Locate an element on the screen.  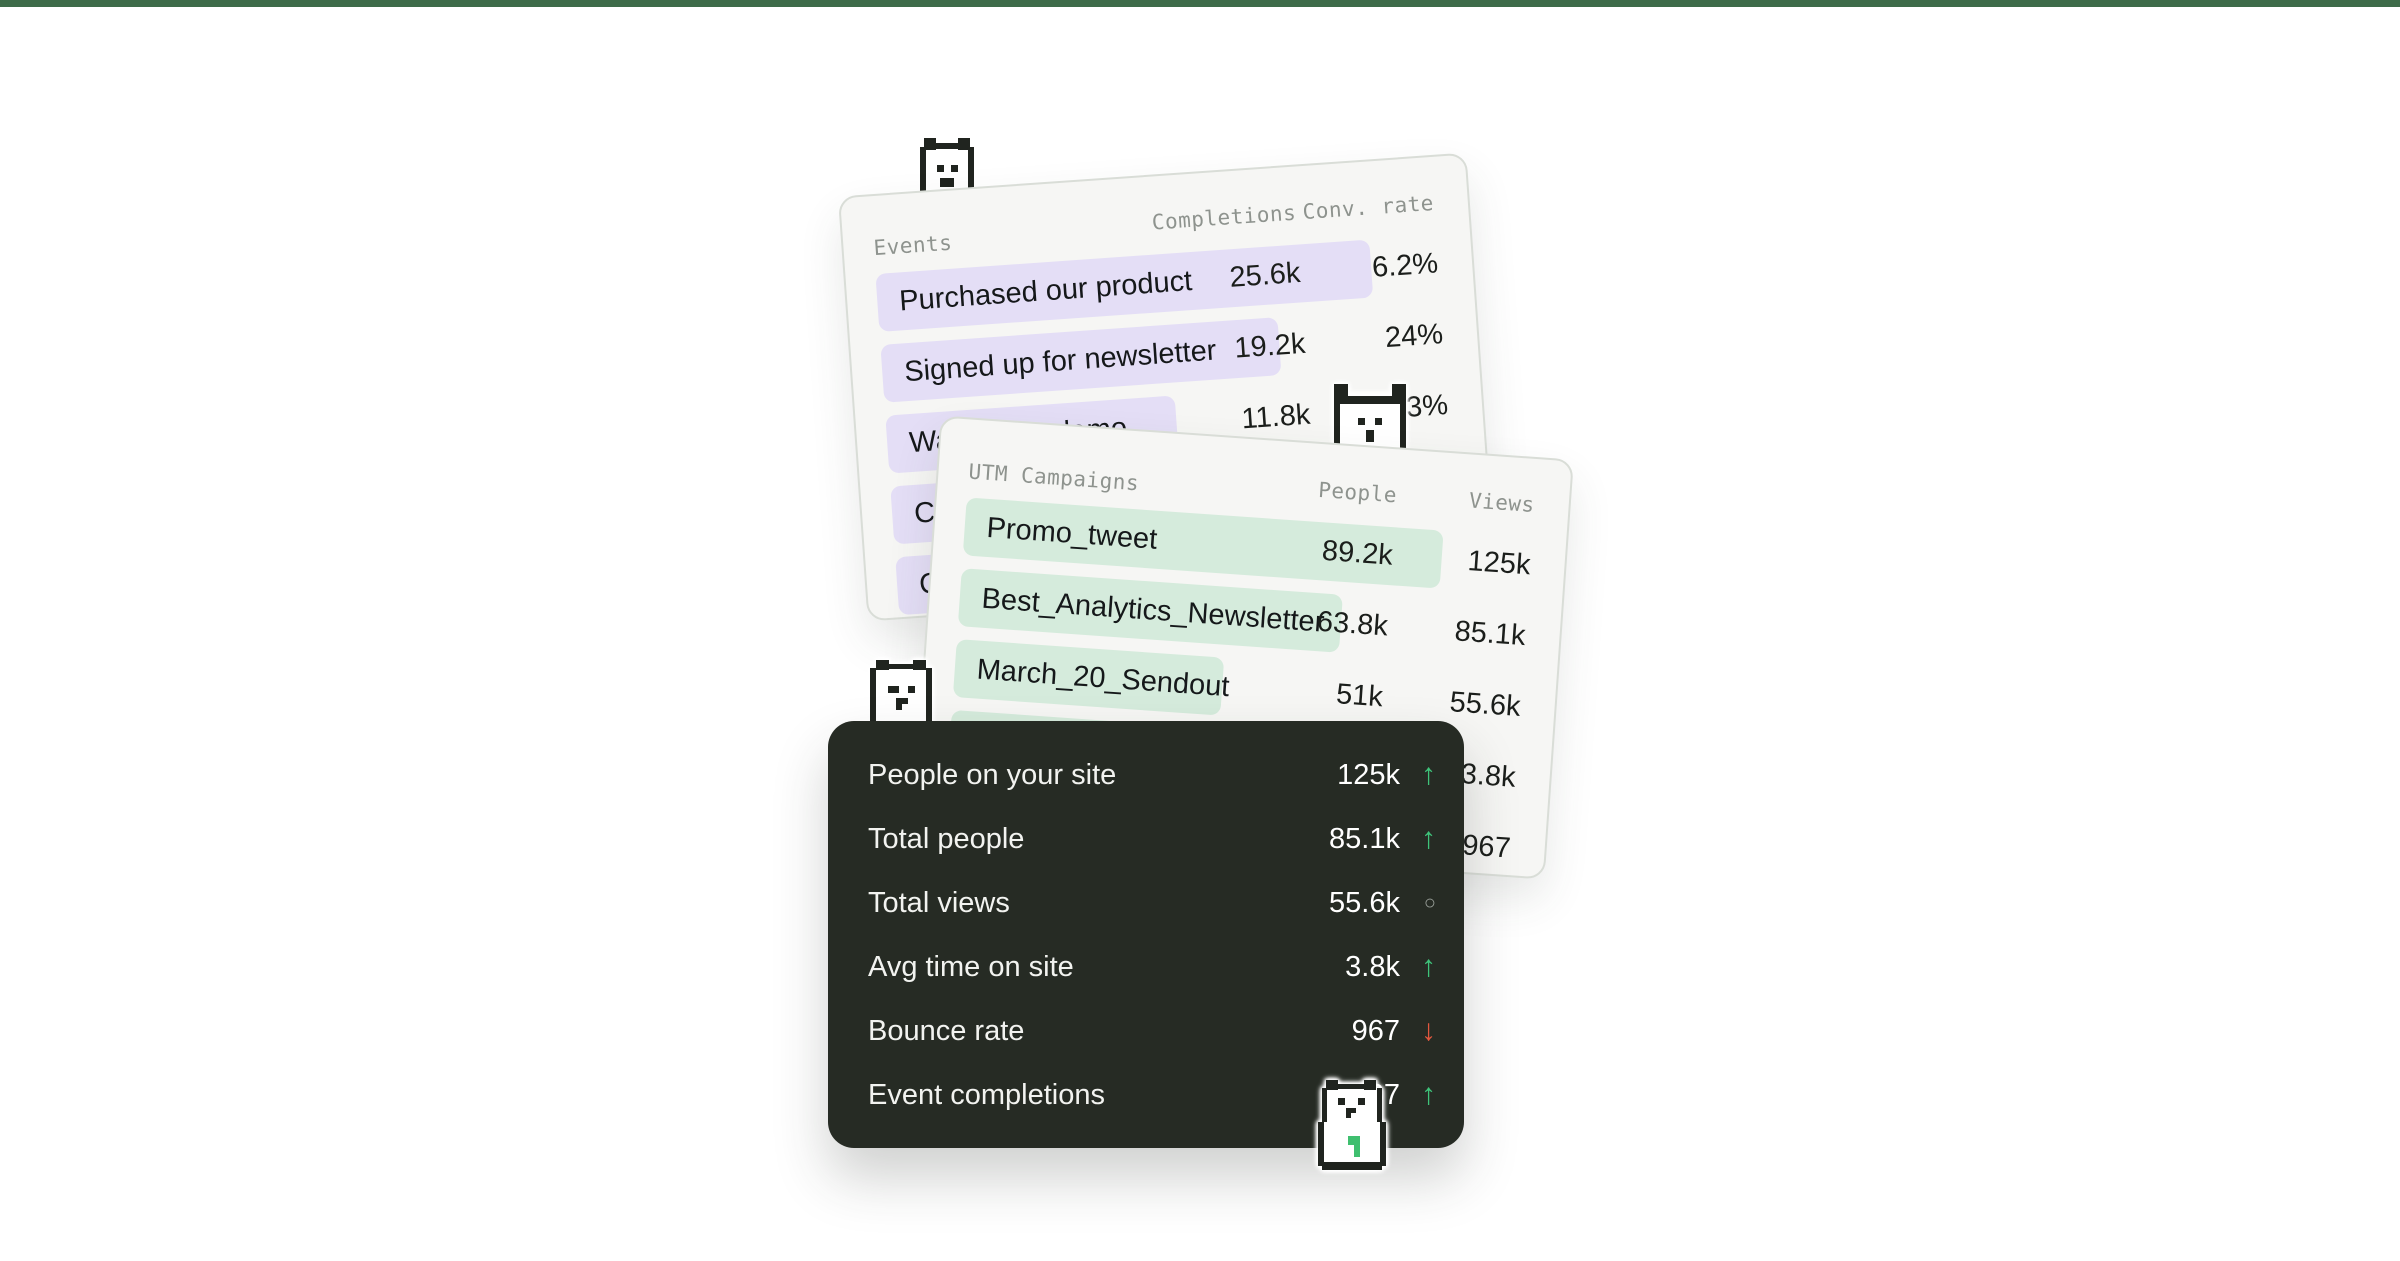
conv-rate-value: 24% is located at coordinates (1414, 336).